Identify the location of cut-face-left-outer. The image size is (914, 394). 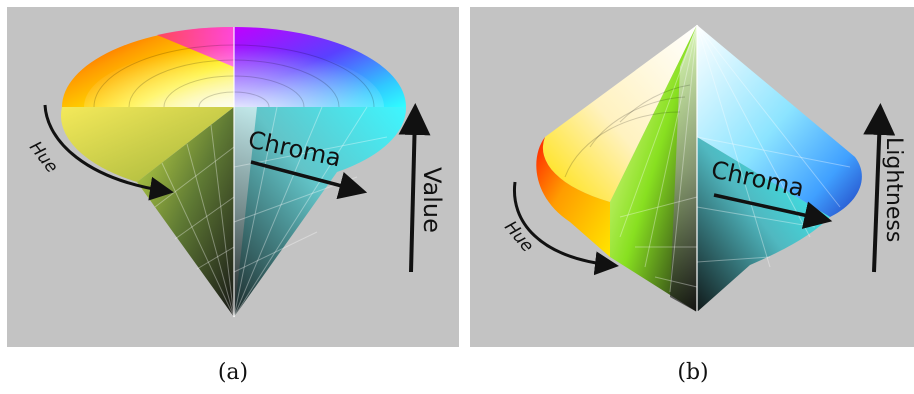
(147, 144).